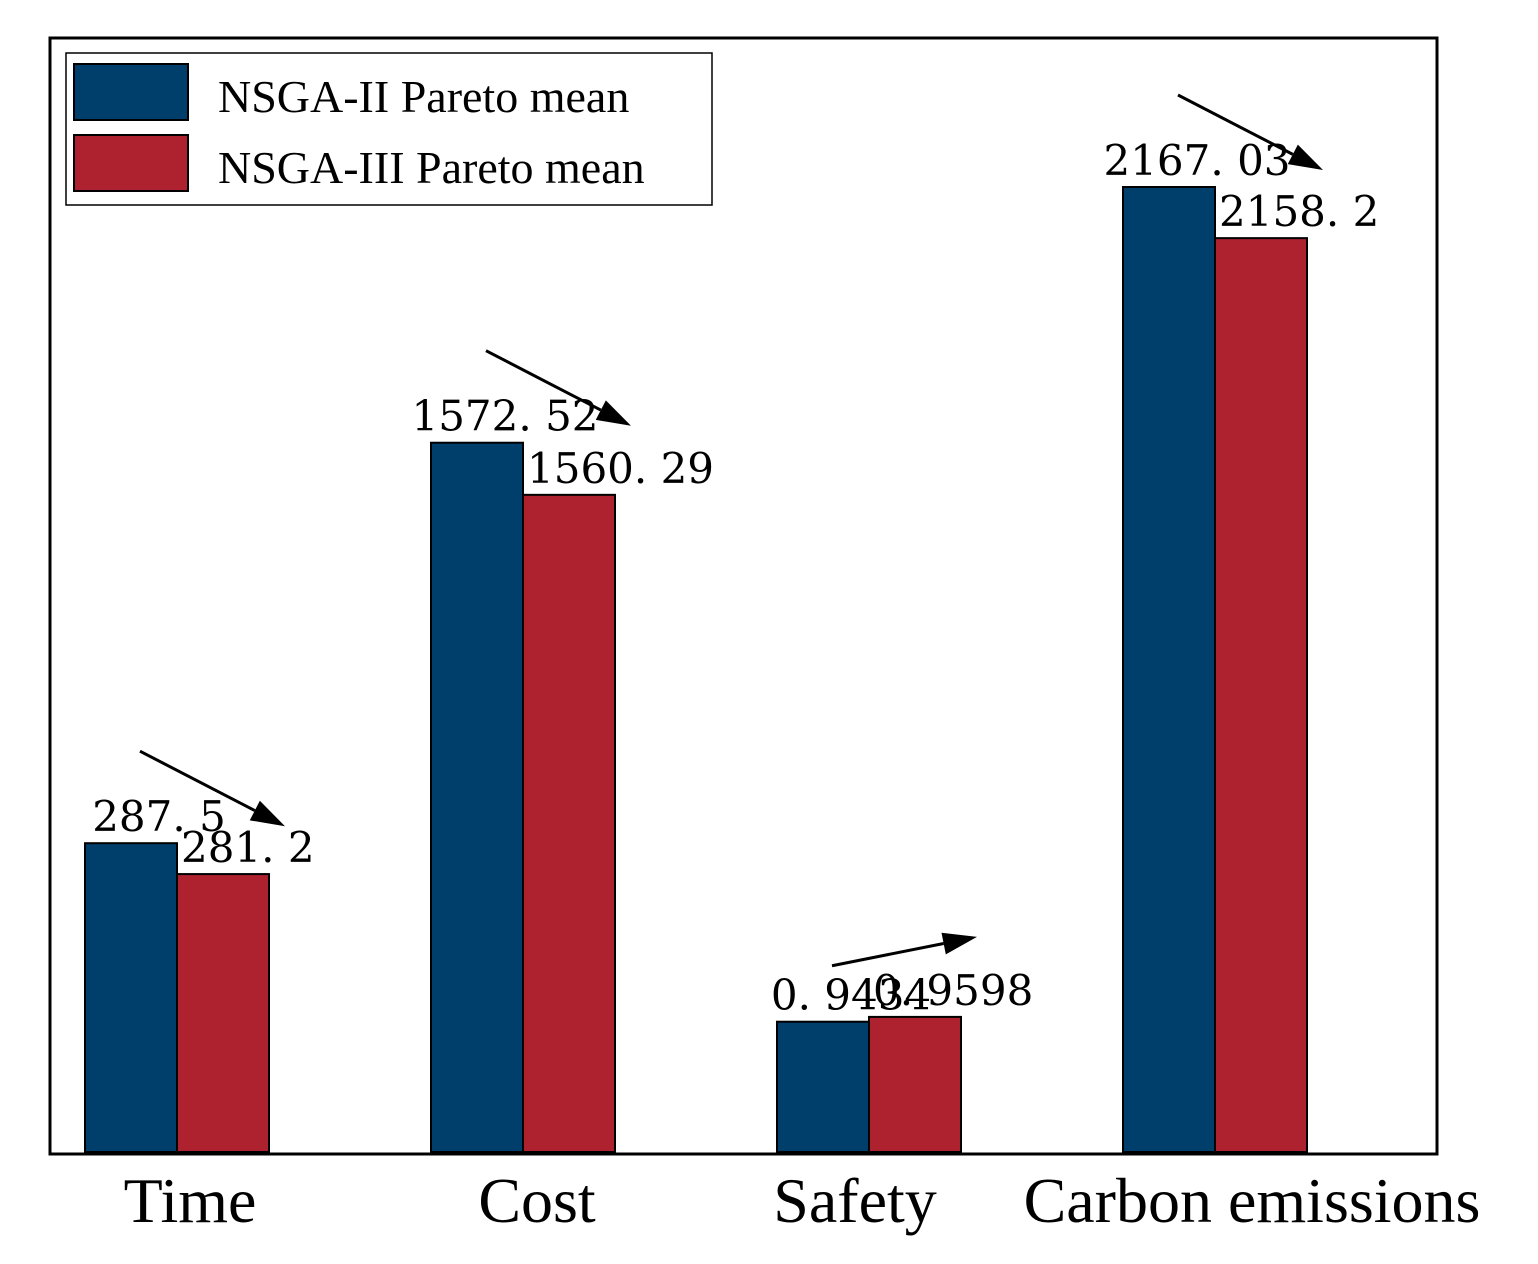 The height and width of the screenshot is (1264, 1538). I want to click on category-label-time: Time, so click(190, 1200).